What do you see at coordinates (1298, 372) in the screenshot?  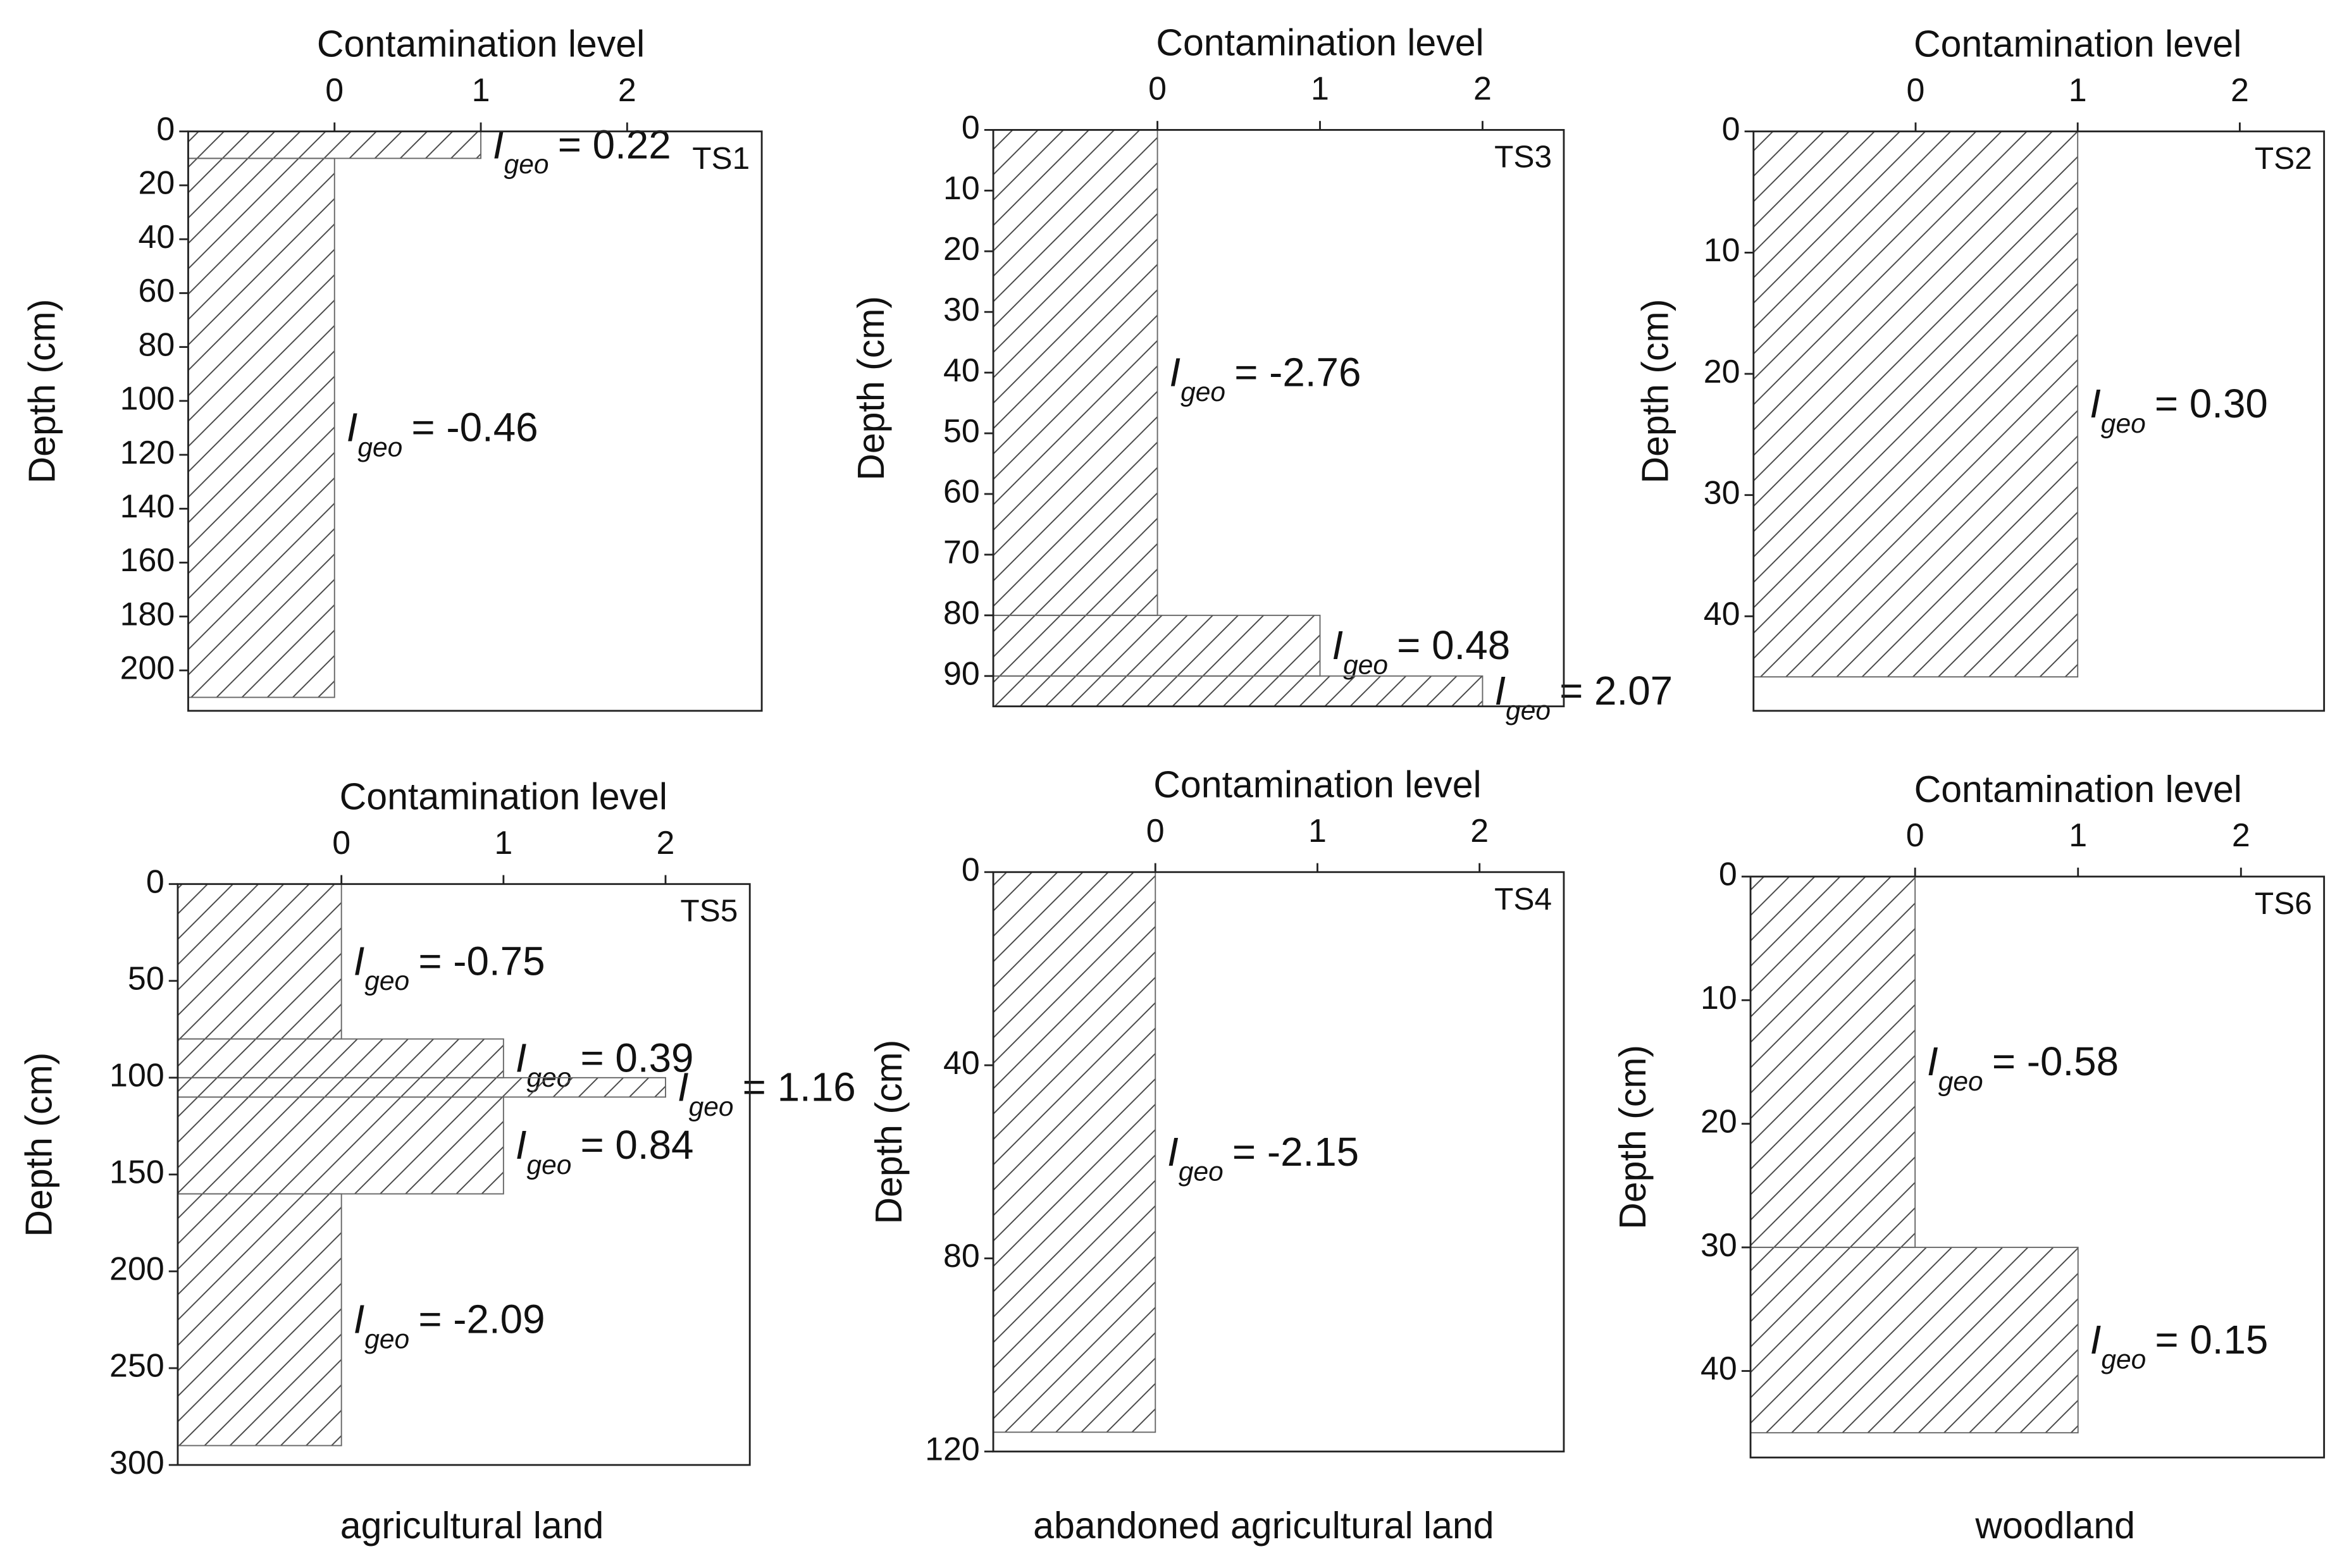 I see `annotation-value: = -2.76` at bounding box center [1298, 372].